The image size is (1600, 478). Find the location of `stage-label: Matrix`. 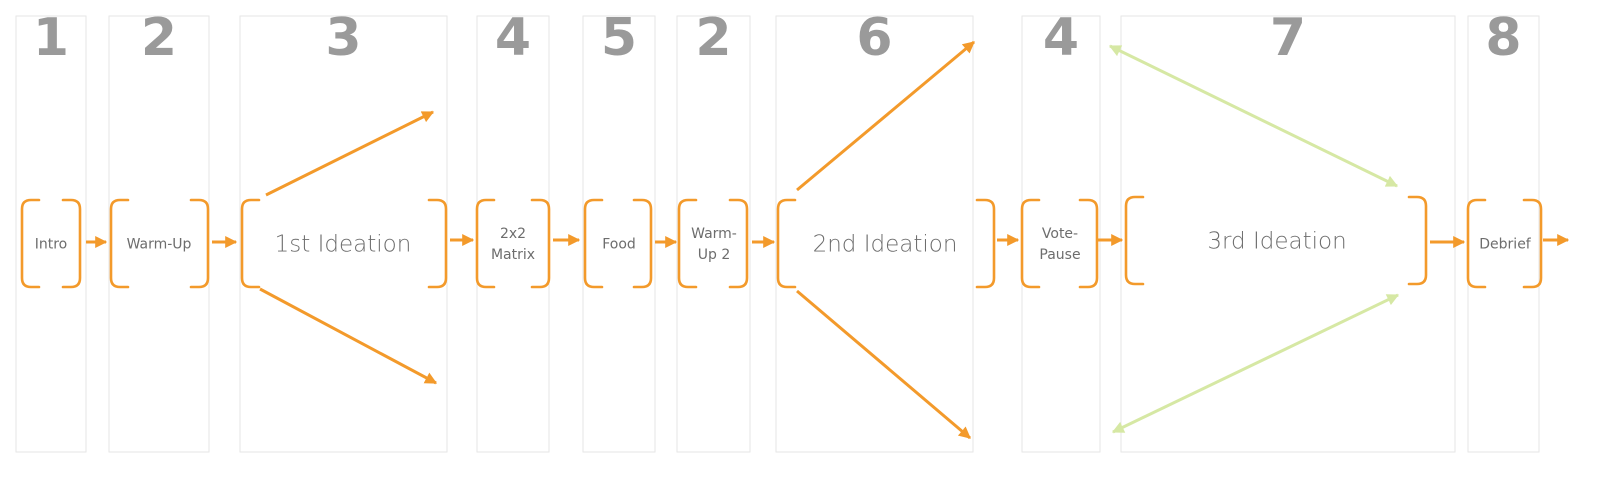

stage-label: Matrix is located at coordinates (513, 255).